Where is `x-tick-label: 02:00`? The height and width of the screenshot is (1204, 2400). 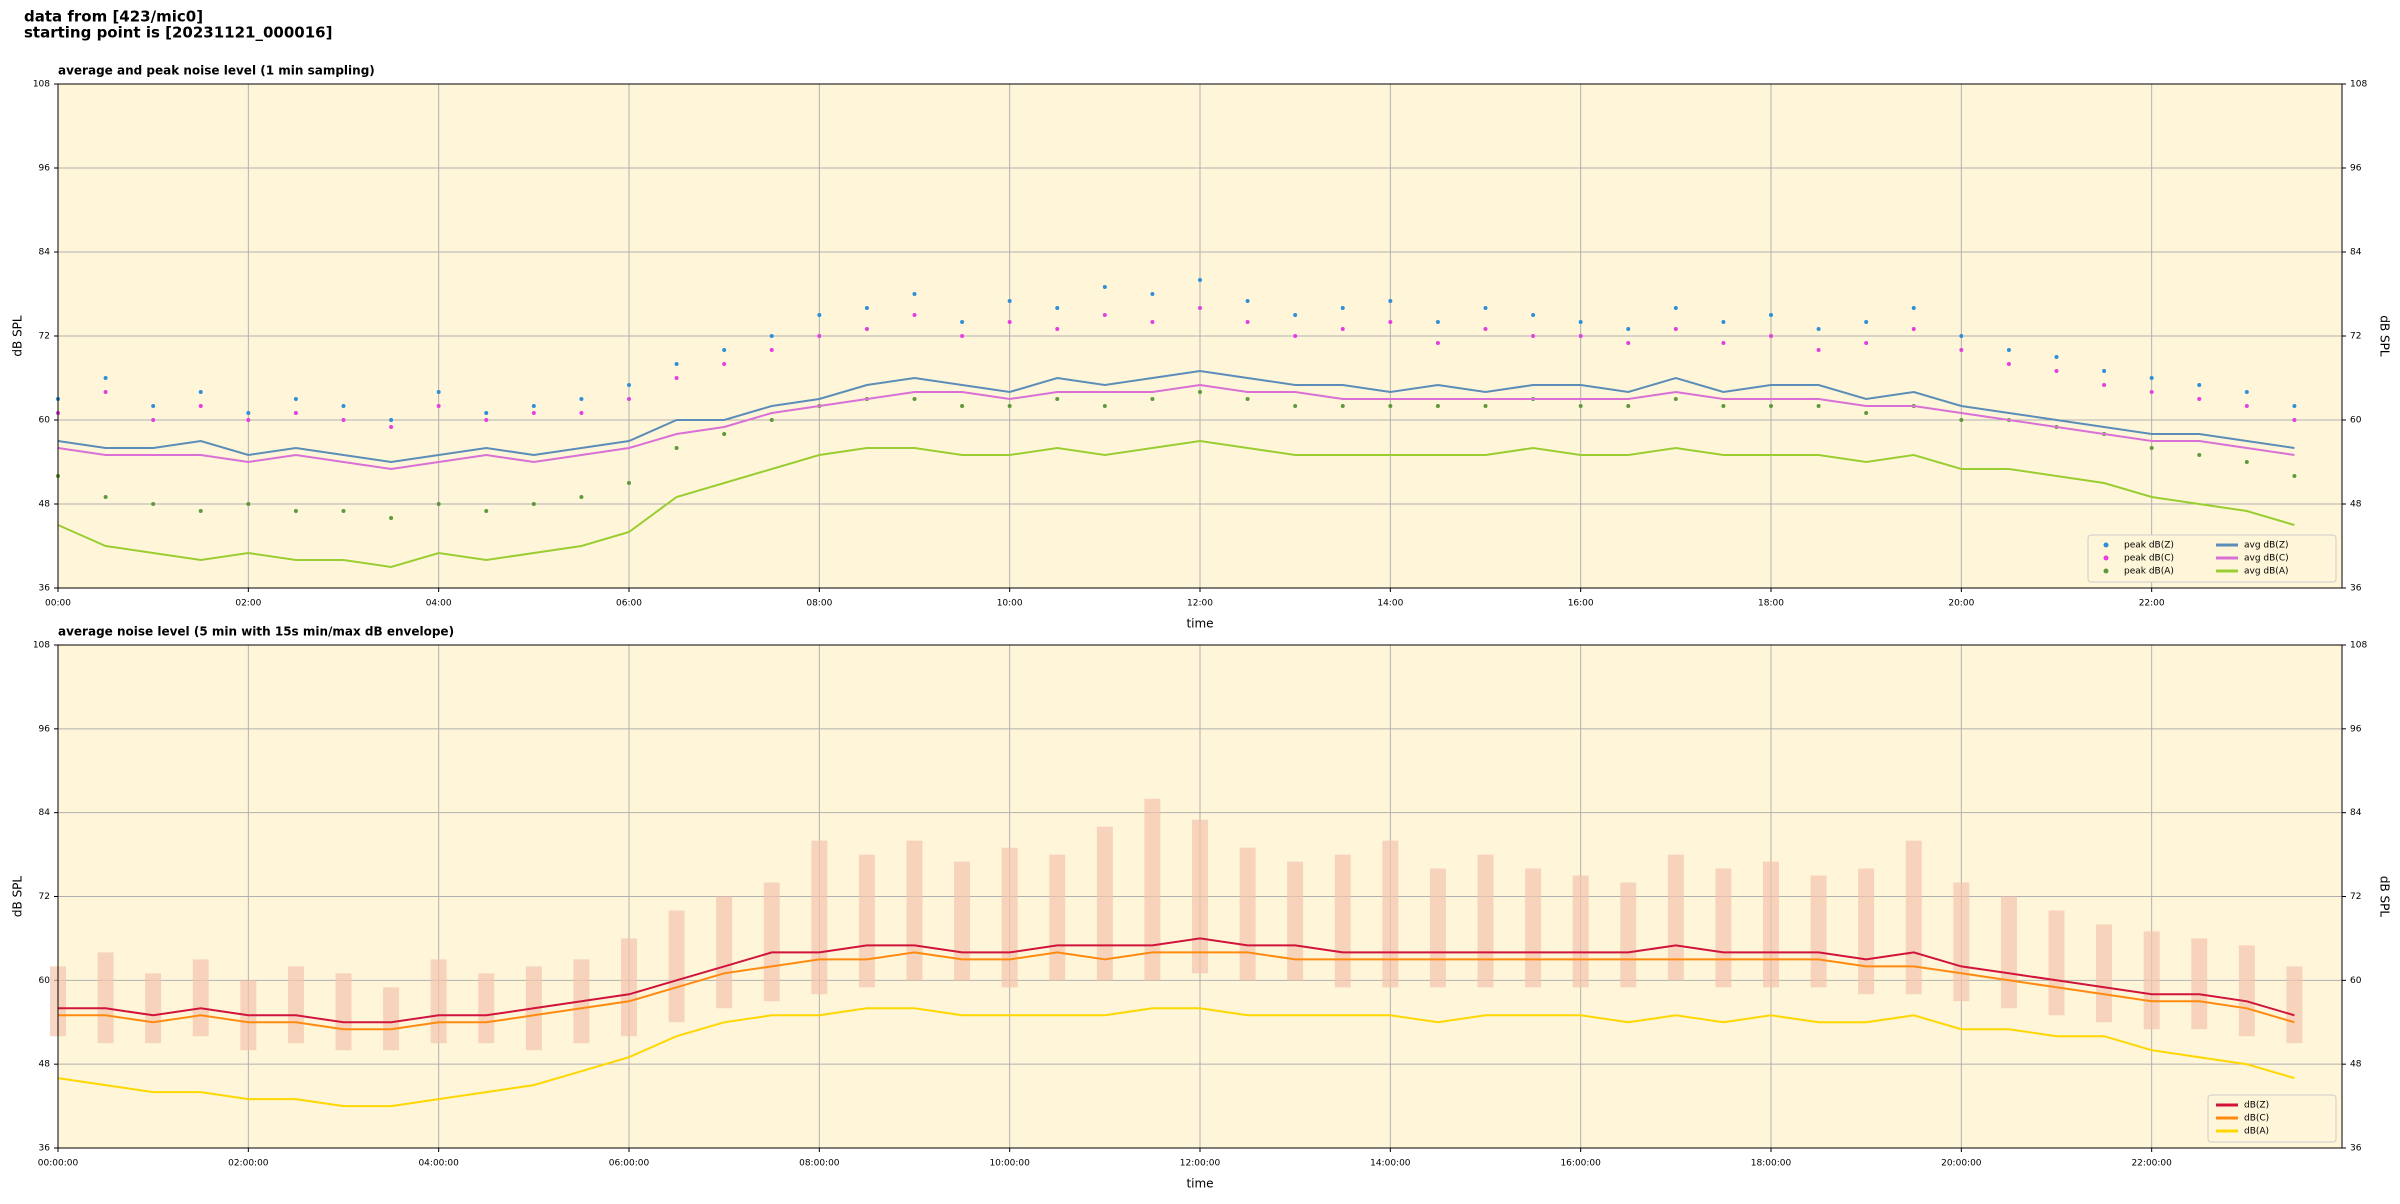
x-tick-label: 02:00 is located at coordinates (248, 604).